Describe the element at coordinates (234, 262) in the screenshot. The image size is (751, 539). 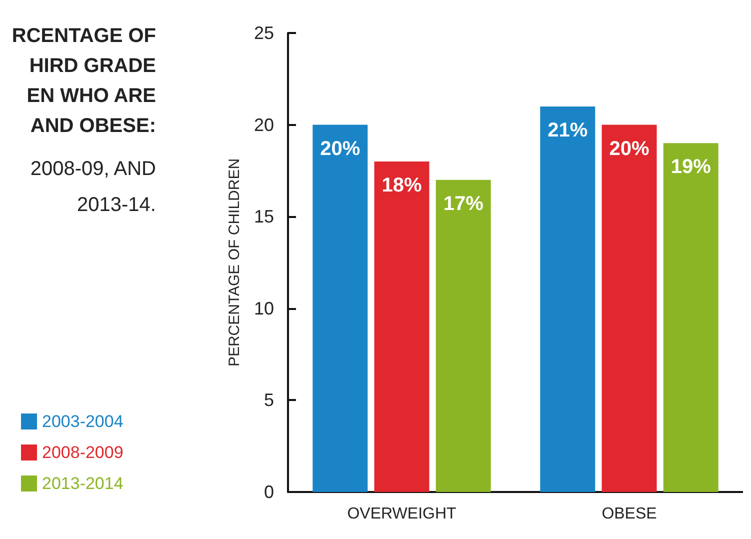
I see `y-axis-title: PERCENTAGE OF CHILDREN` at that location.